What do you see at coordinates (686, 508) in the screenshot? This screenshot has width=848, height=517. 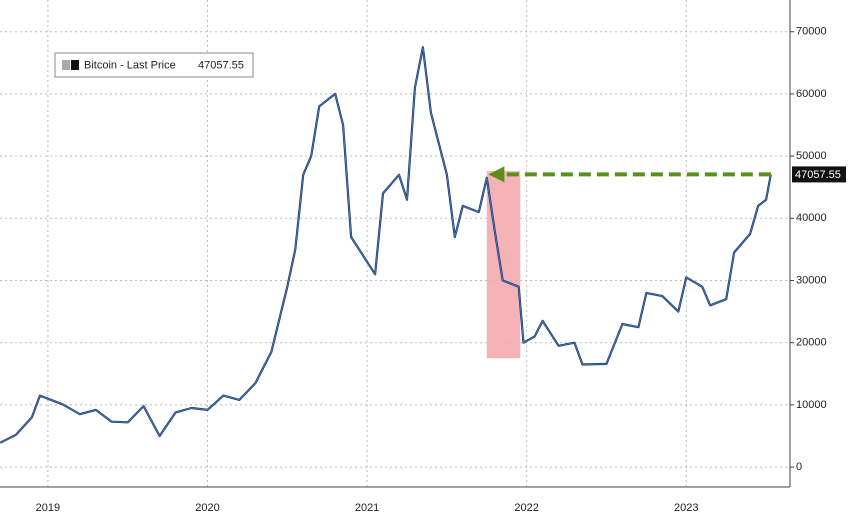 I see `x-tick-label: 2023` at bounding box center [686, 508].